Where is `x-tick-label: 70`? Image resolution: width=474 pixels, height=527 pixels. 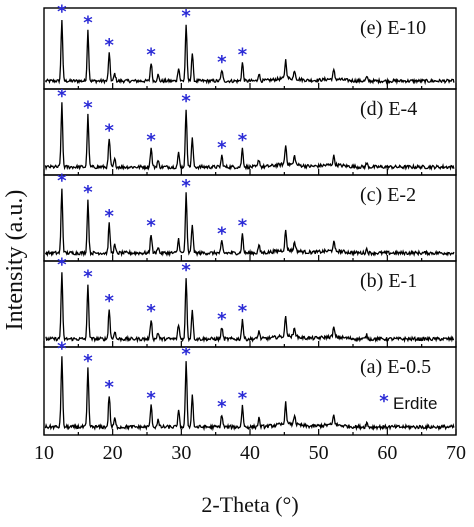
x-tick-label: 70 is located at coordinates (456, 453).